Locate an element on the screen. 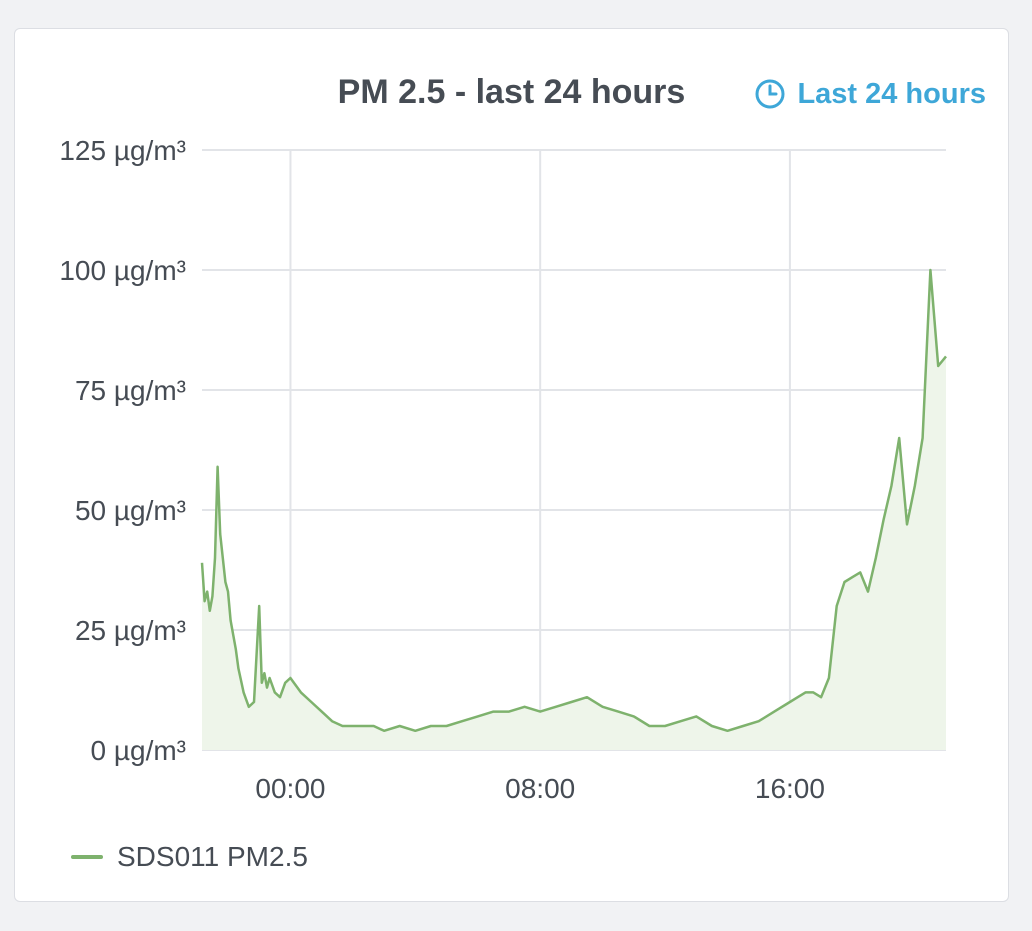 The width and height of the screenshot is (1032, 931). y-tick-label: 100 µg/m³ is located at coordinates (122, 270).